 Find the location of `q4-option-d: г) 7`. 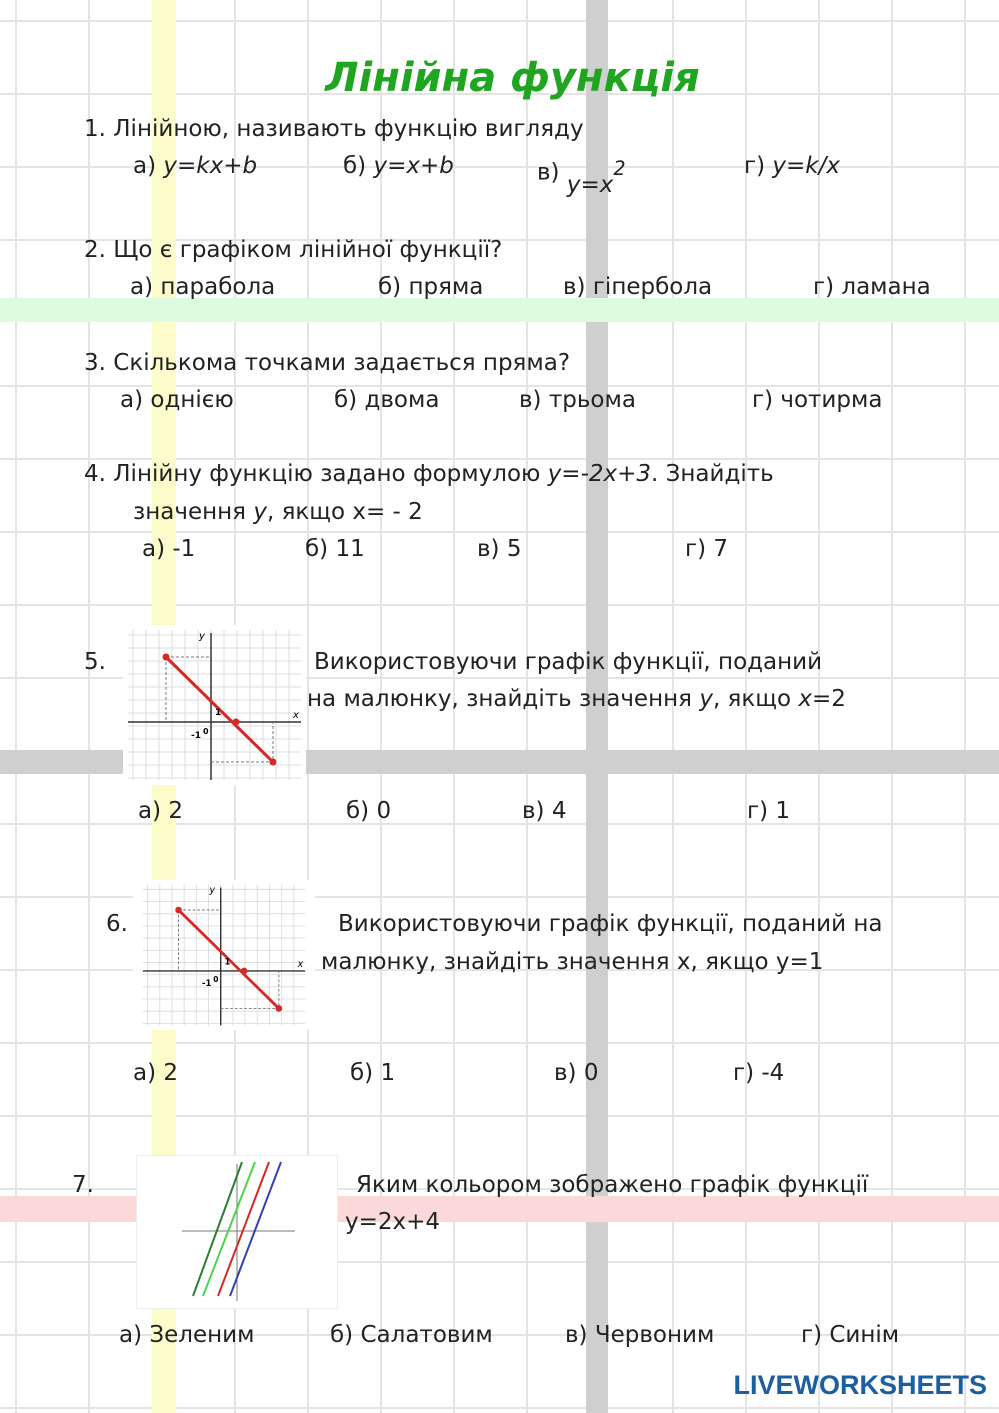

q4-option-d: г) 7 is located at coordinates (707, 549).